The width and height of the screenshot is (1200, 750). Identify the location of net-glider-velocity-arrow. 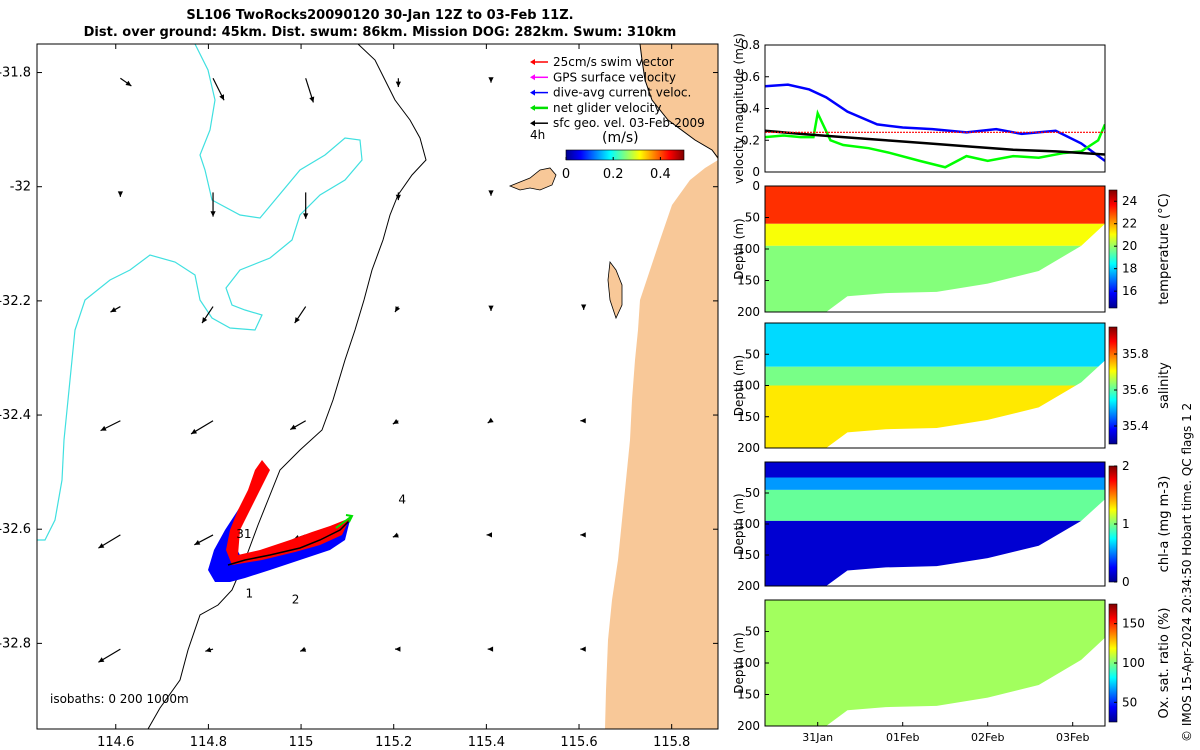
(344, 521).